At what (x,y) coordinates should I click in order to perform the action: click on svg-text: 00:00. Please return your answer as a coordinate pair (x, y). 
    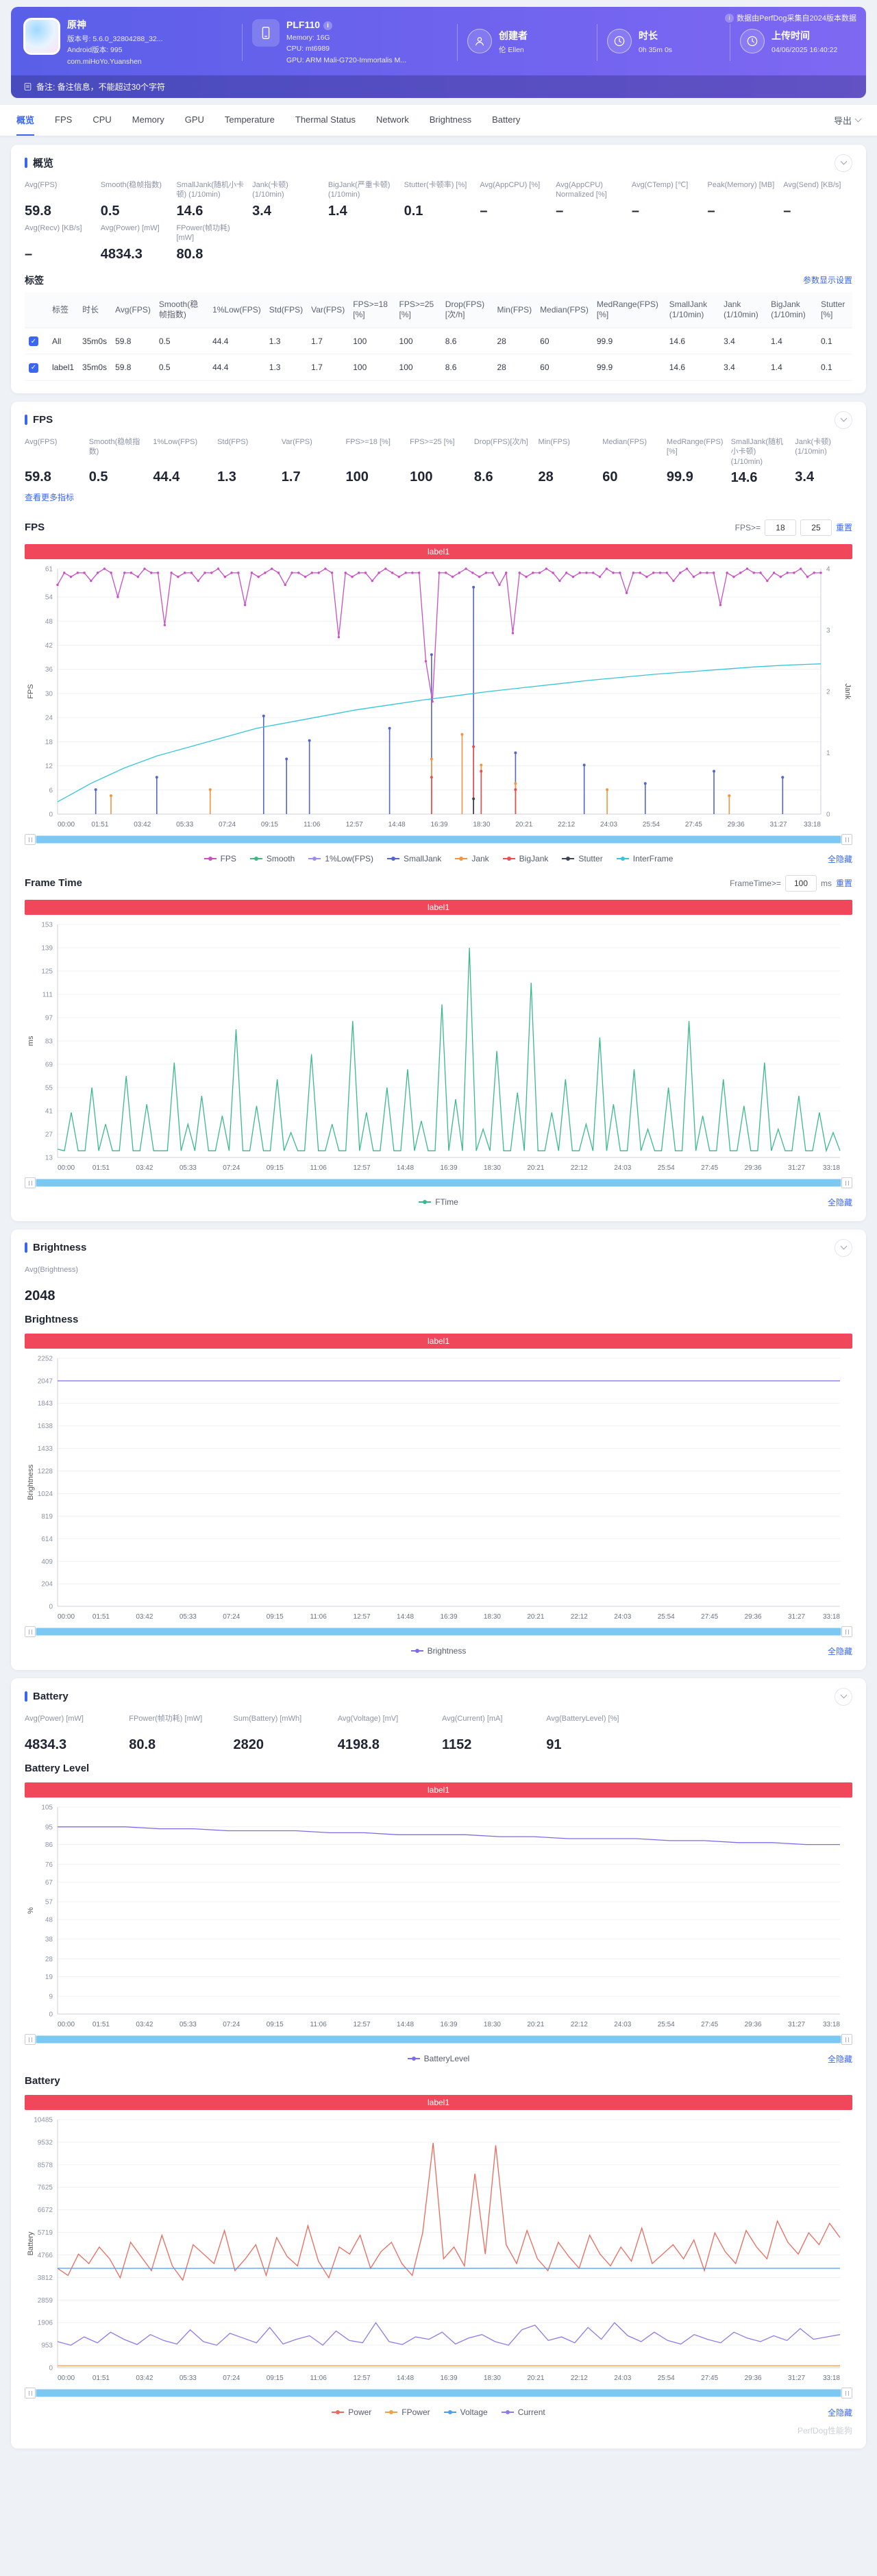
    Looking at the image, I should click on (66, 1168).